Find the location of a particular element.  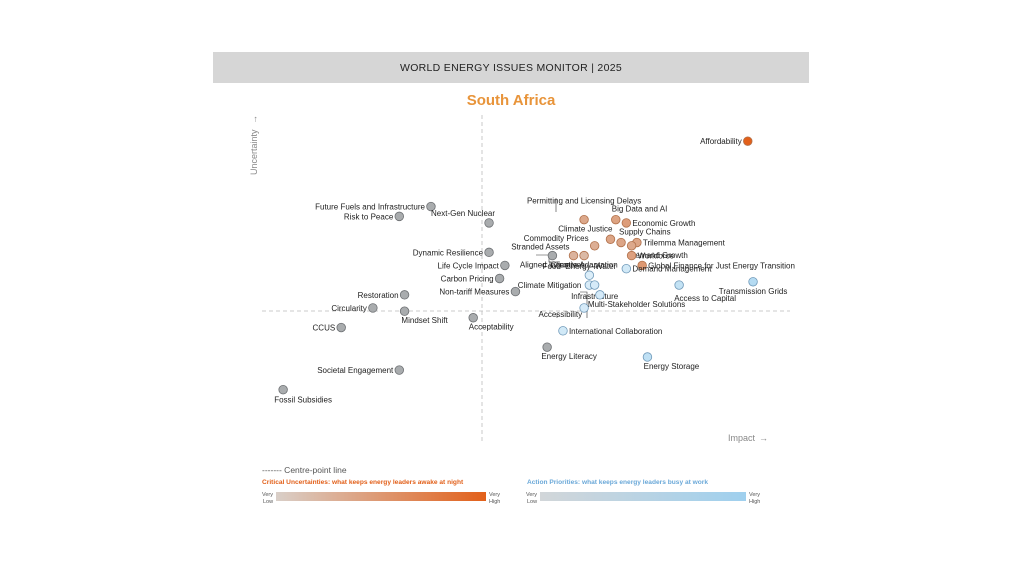

data-point-workforce: Workforce is located at coordinates (650, 255).